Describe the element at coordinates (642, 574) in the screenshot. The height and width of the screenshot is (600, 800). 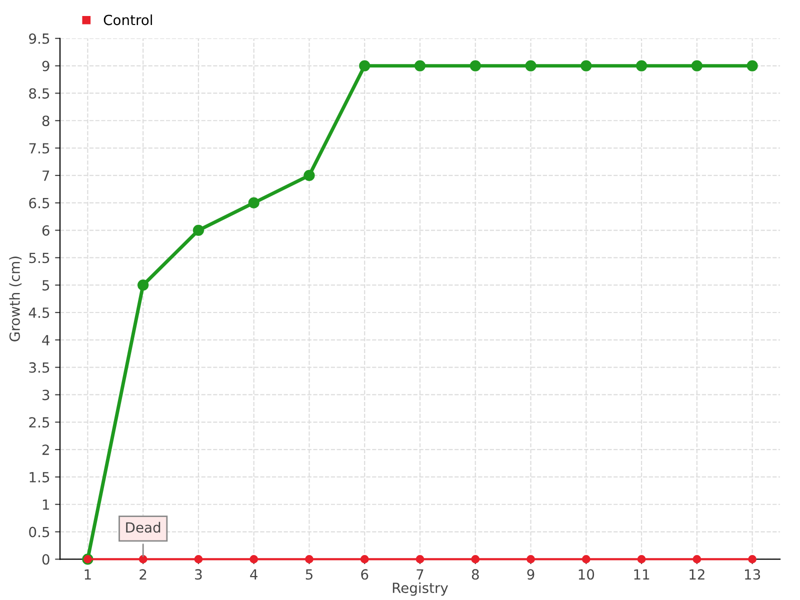
I see `x-tick-label: 11` at that location.